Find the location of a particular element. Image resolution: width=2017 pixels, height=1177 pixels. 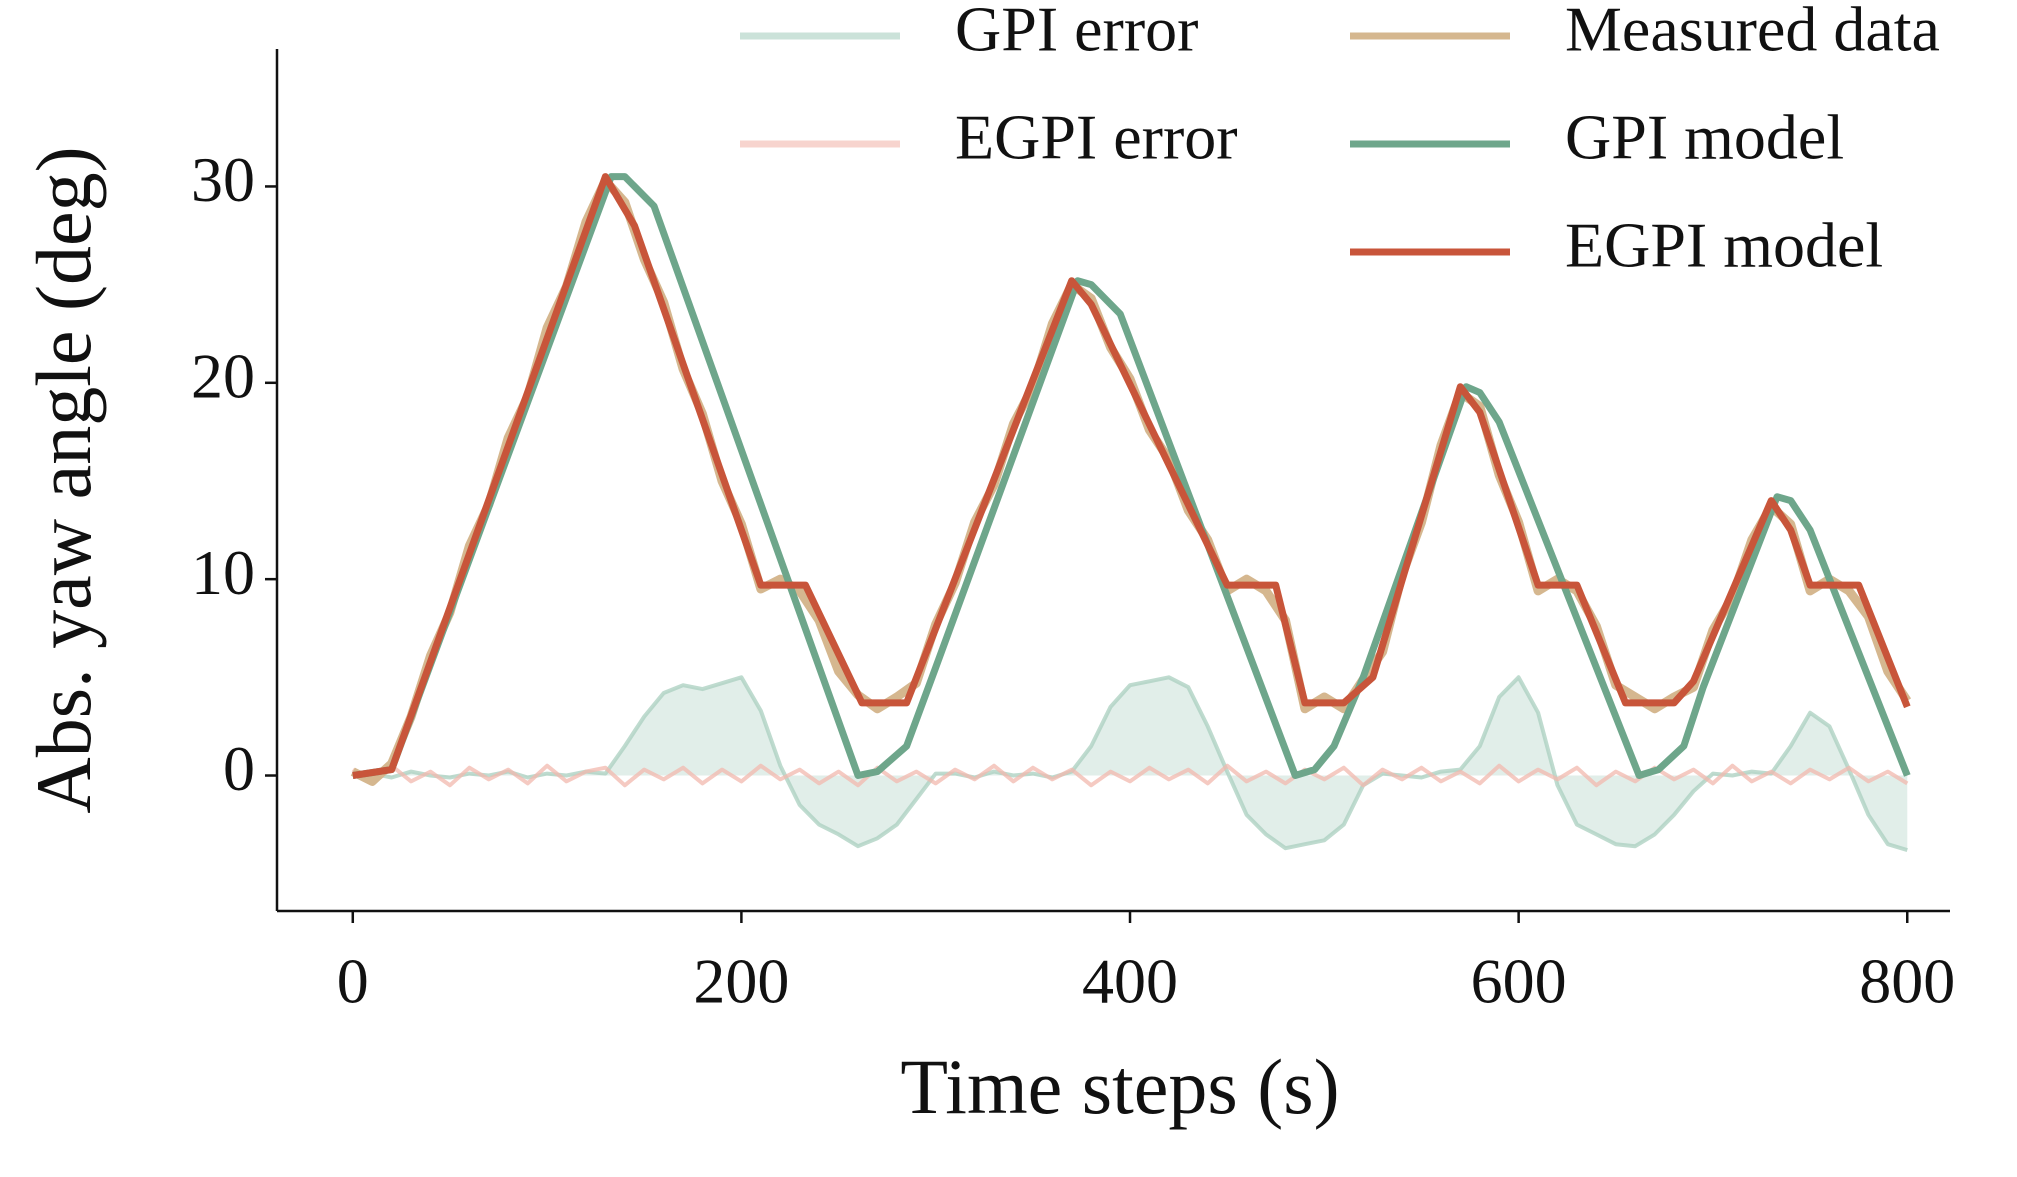

x-tick-label: 400 is located at coordinates (1130, 981).